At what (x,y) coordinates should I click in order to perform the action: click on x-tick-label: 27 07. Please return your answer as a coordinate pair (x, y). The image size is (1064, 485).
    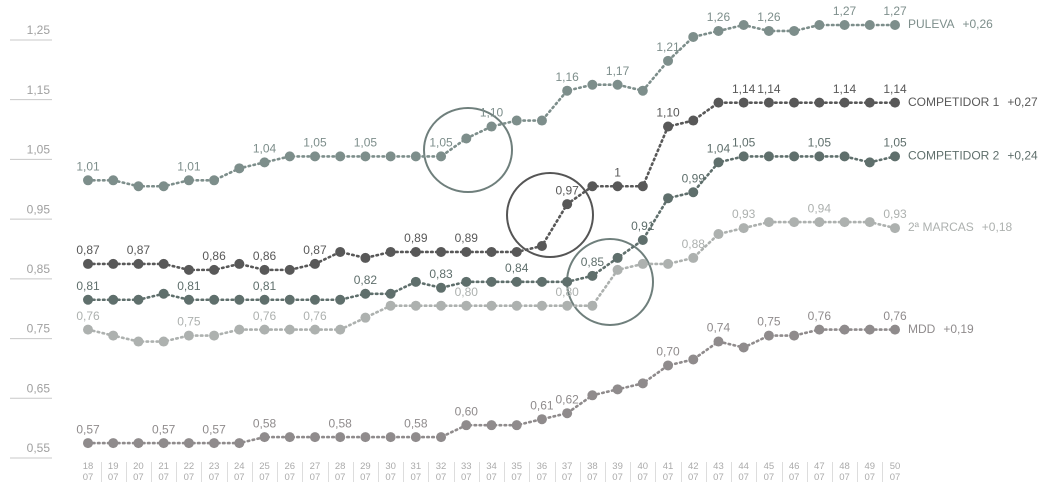
    Looking at the image, I should click on (315, 472).